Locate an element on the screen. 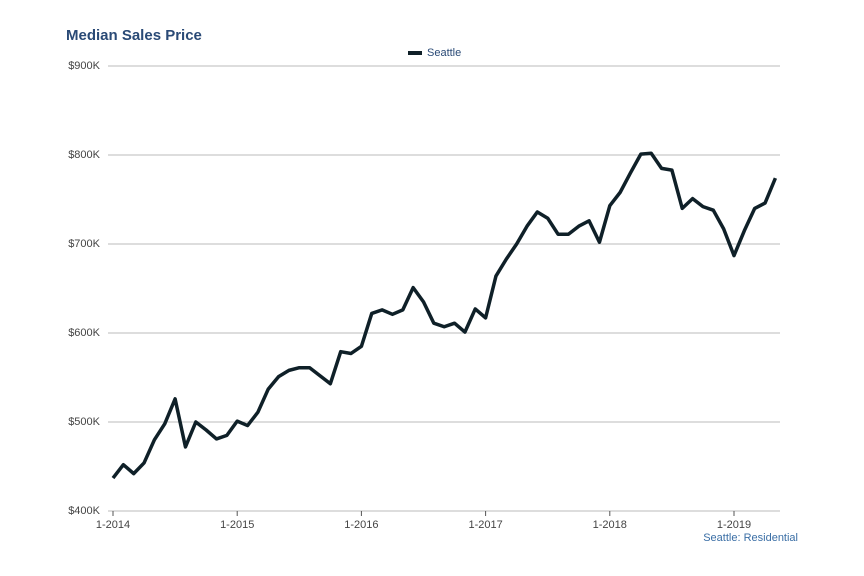 Image resolution: width=864 pixels, height=576 pixels. legend-label: Seattle is located at coordinates (444, 53).